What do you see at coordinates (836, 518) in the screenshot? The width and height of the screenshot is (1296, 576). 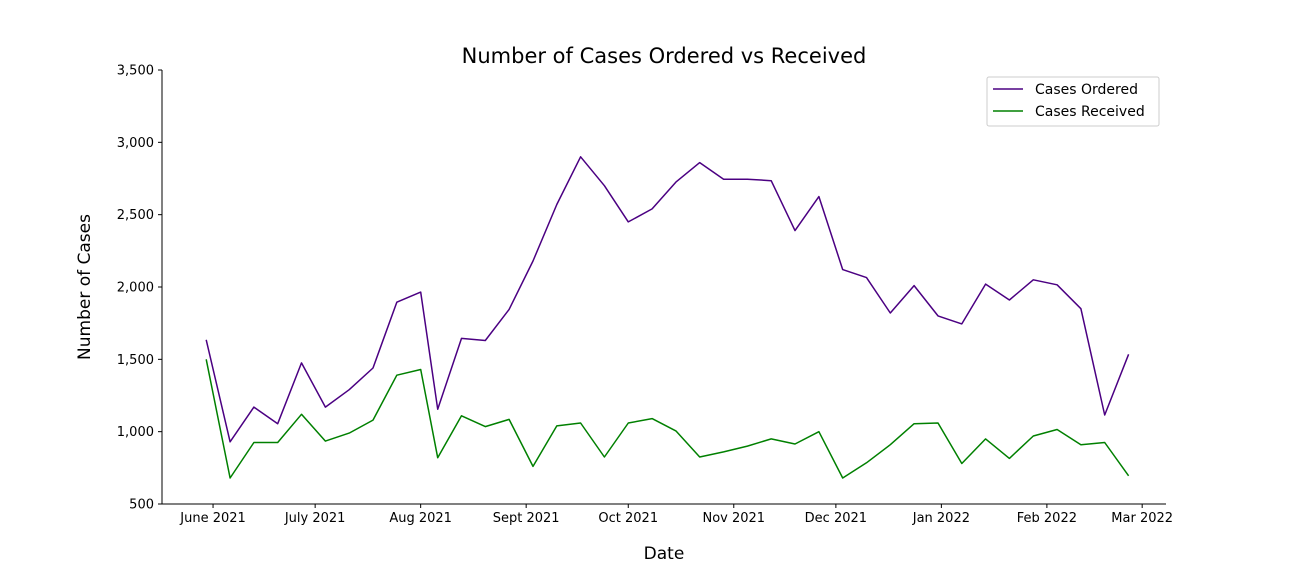 I see `x-tick-label: Dec 2021` at bounding box center [836, 518].